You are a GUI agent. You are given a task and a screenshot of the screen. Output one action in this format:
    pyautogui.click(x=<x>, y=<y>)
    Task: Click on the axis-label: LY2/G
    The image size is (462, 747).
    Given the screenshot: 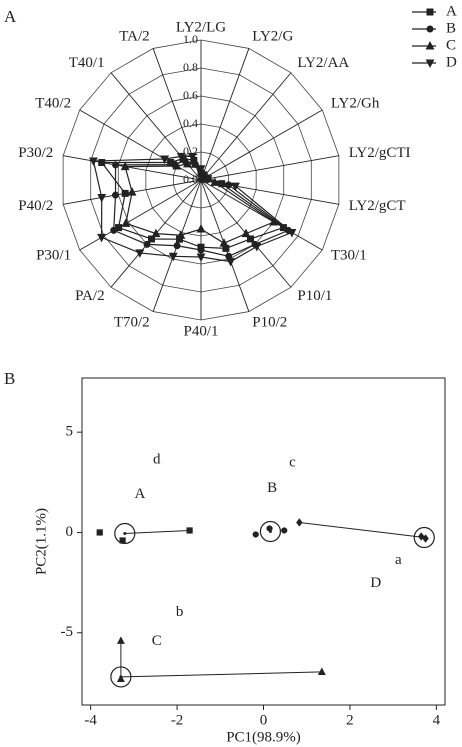 What is the action you would take?
    pyautogui.click(x=272, y=37)
    